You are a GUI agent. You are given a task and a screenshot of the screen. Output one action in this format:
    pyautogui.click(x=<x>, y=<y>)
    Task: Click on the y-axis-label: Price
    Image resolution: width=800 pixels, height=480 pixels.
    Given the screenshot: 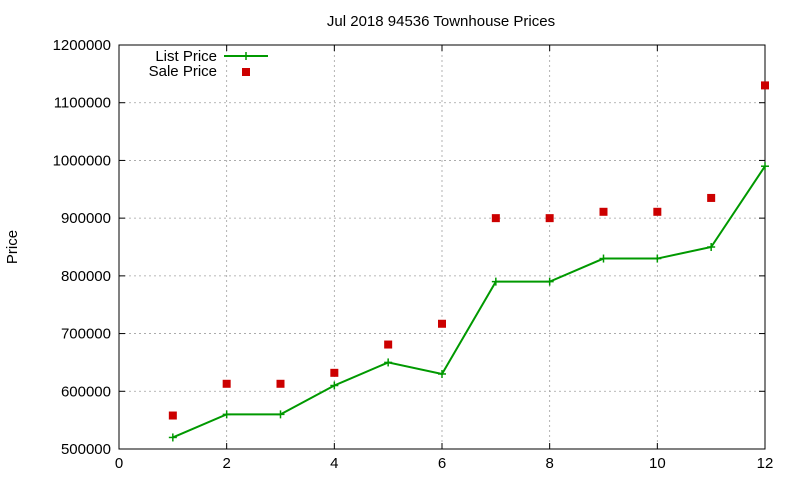 What is the action you would take?
    pyautogui.click(x=12, y=247)
    